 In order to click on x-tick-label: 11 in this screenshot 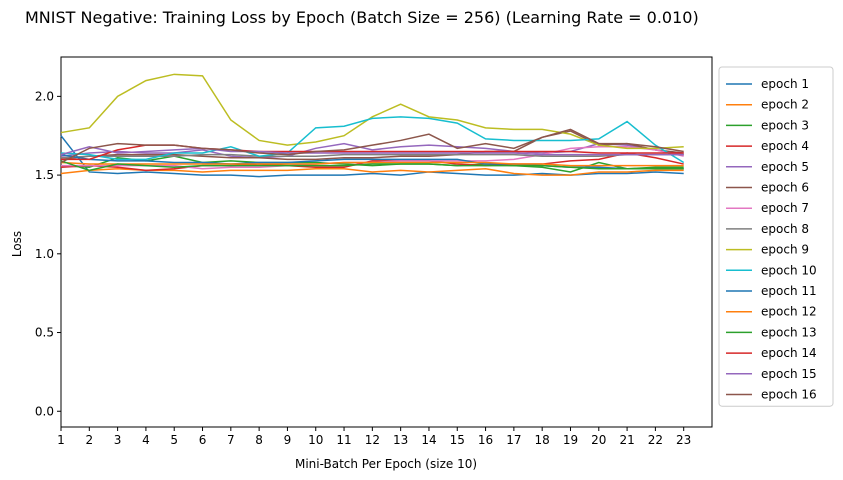, I will do `click(343, 440)`.